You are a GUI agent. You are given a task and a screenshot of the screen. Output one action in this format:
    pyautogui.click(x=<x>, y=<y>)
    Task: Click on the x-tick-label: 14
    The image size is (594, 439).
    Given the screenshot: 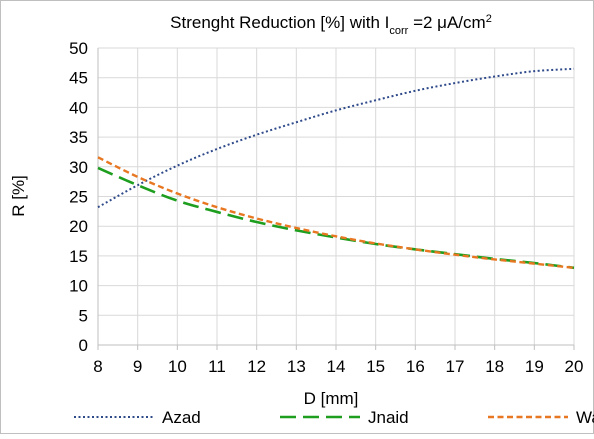 What is the action you would take?
    pyautogui.click(x=336, y=366)
    